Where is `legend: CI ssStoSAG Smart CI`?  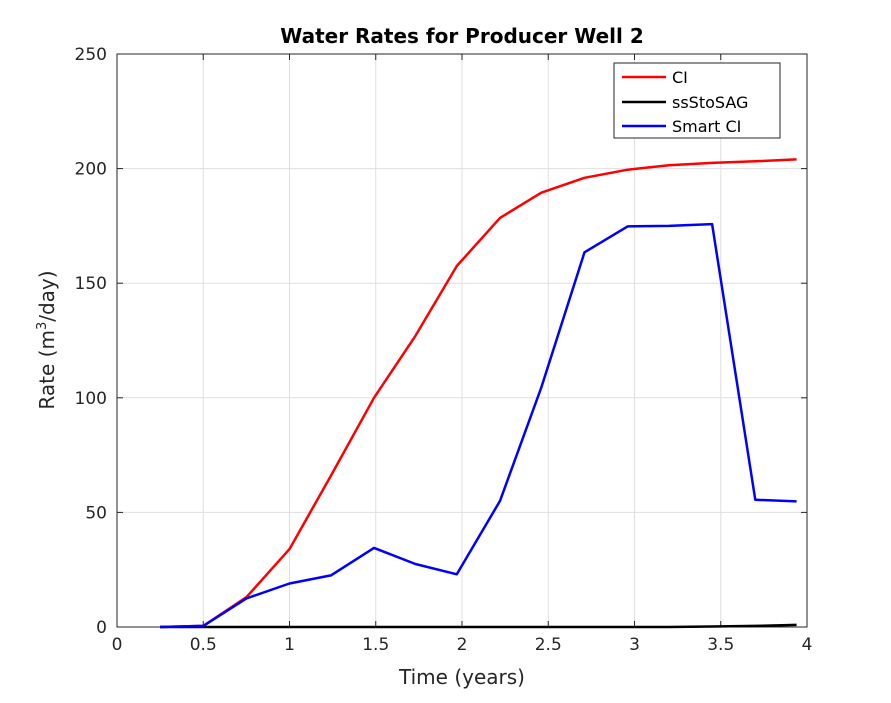
legend: CI ssStoSAG Smart CI is located at coordinates (697, 100).